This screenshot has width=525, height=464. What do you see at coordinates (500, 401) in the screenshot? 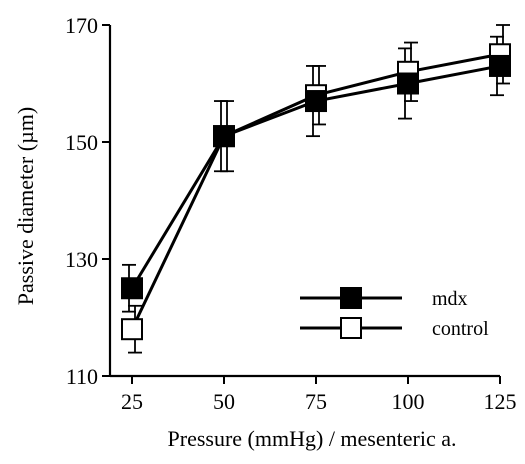
I see `x-tick-label: 125` at bounding box center [500, 401].